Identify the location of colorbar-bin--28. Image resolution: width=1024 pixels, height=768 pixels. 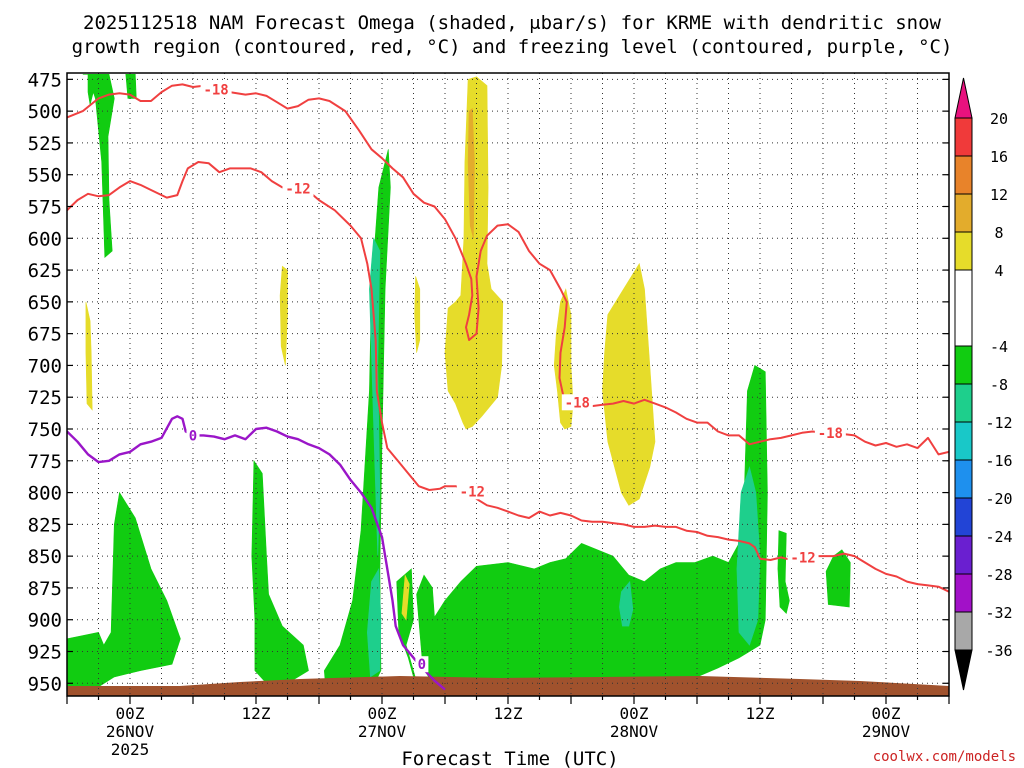
(963, 555).